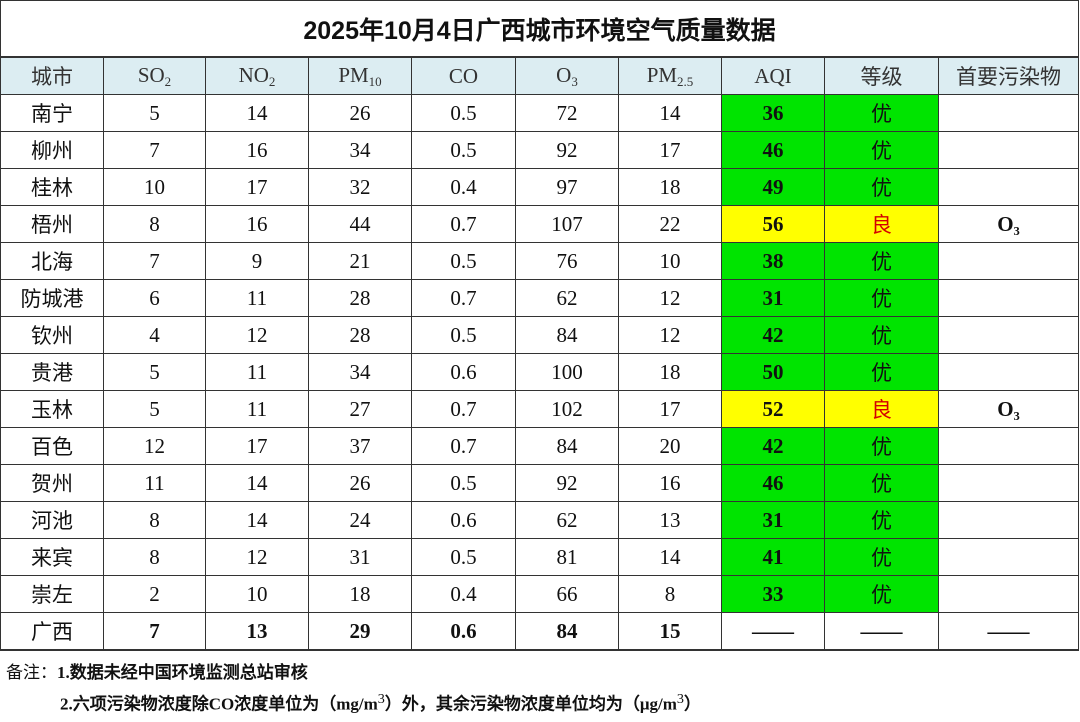 This screenshot has width=1080, height=722. I want to click on cell-o3: 107, so click(567, 224).